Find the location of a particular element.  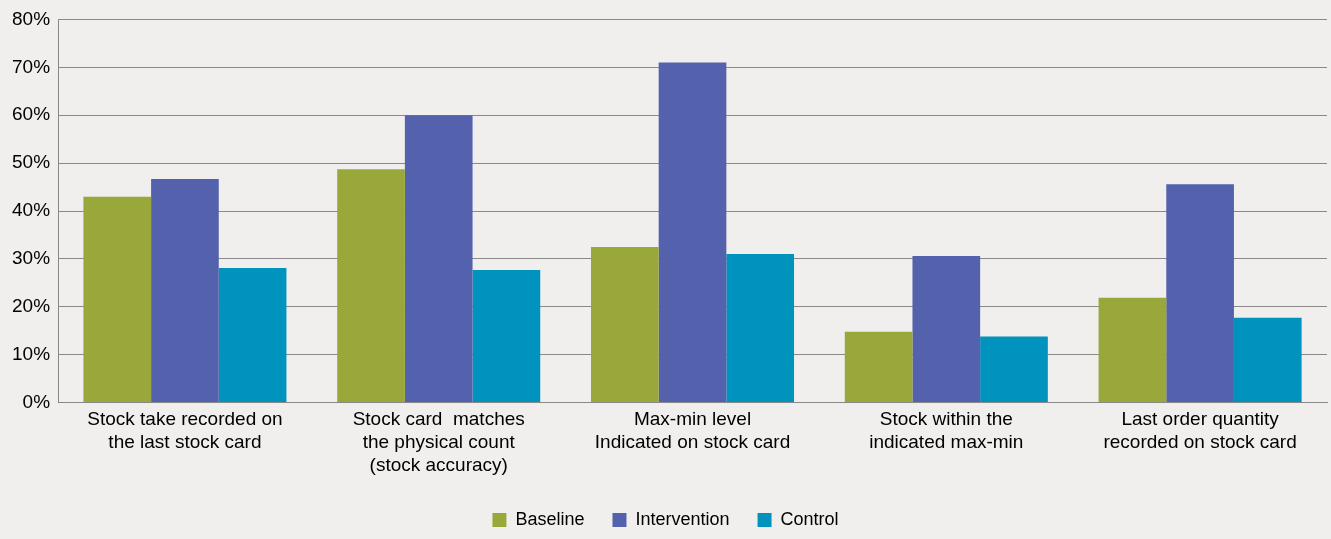

legend-label: Intervention is located at coordinates (682, 518).